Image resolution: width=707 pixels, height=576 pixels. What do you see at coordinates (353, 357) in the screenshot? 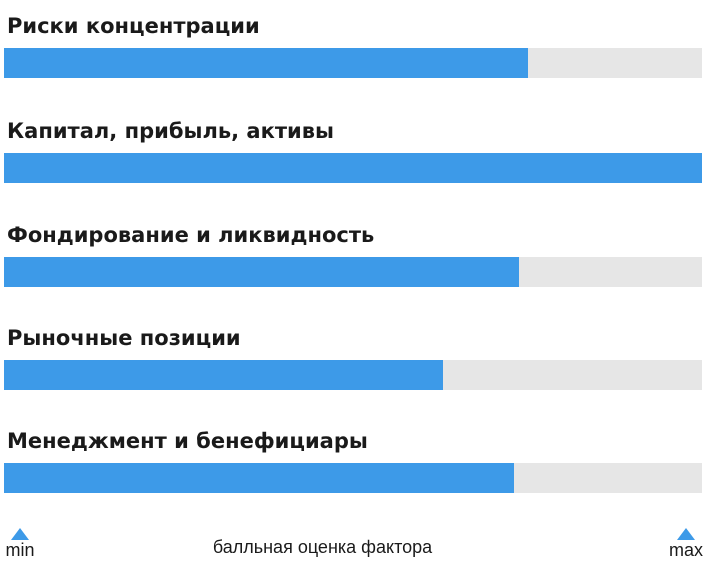
I see `factor-row-market-positions: Рыночные позиции` at bounding box center [353, 357].